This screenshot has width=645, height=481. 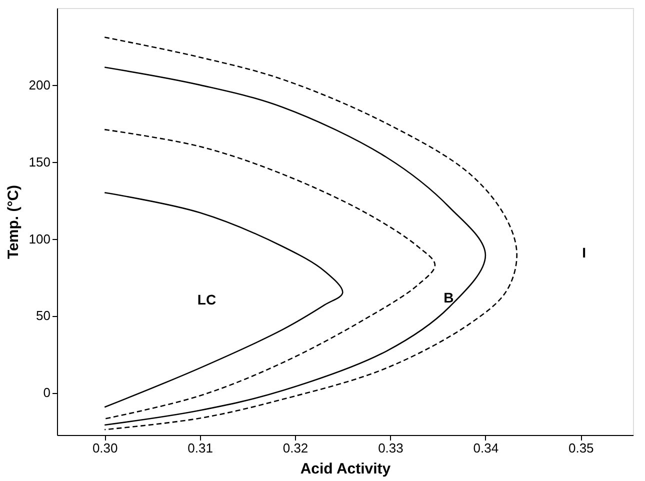 I want to click on y-axis-title: Temp. (°C), so click(x=13, y=222).